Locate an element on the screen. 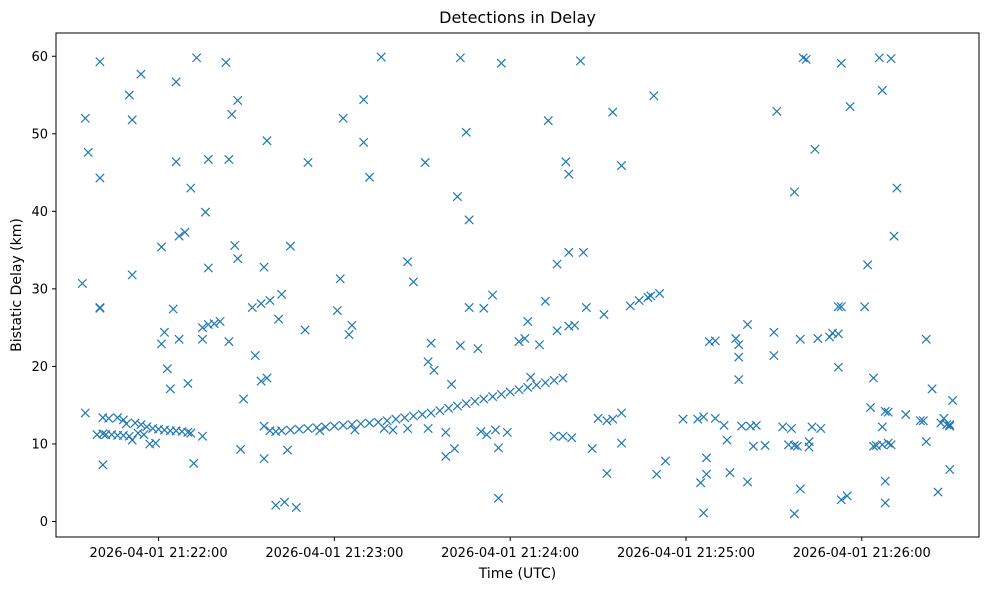 The width and height of the screenshot is (989, 590). x-tick-label: 2026-04-01 21:22:00 is located at coordinates (159, 553).